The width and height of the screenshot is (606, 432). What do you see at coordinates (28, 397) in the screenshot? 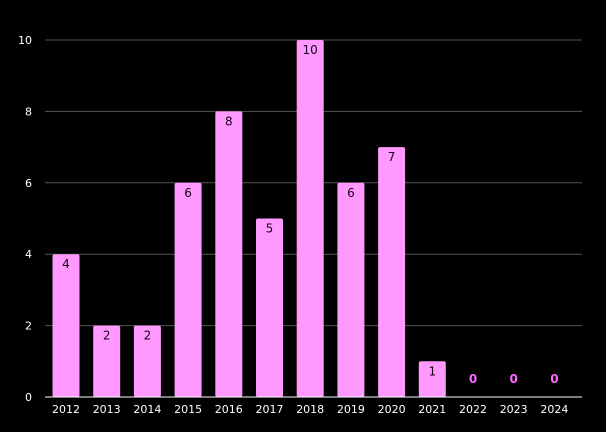
I see `y-tick-label: 0` at bounding box center [28, 397].